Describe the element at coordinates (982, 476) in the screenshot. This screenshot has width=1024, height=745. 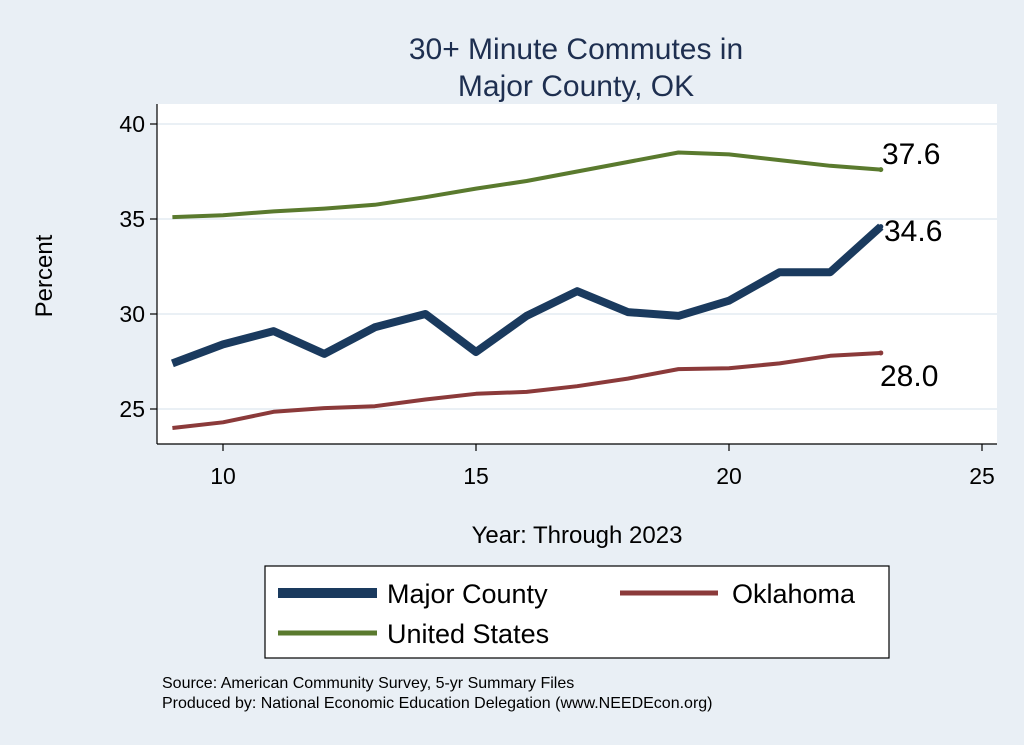
I see `x-tick-label-25: 25` at that location.